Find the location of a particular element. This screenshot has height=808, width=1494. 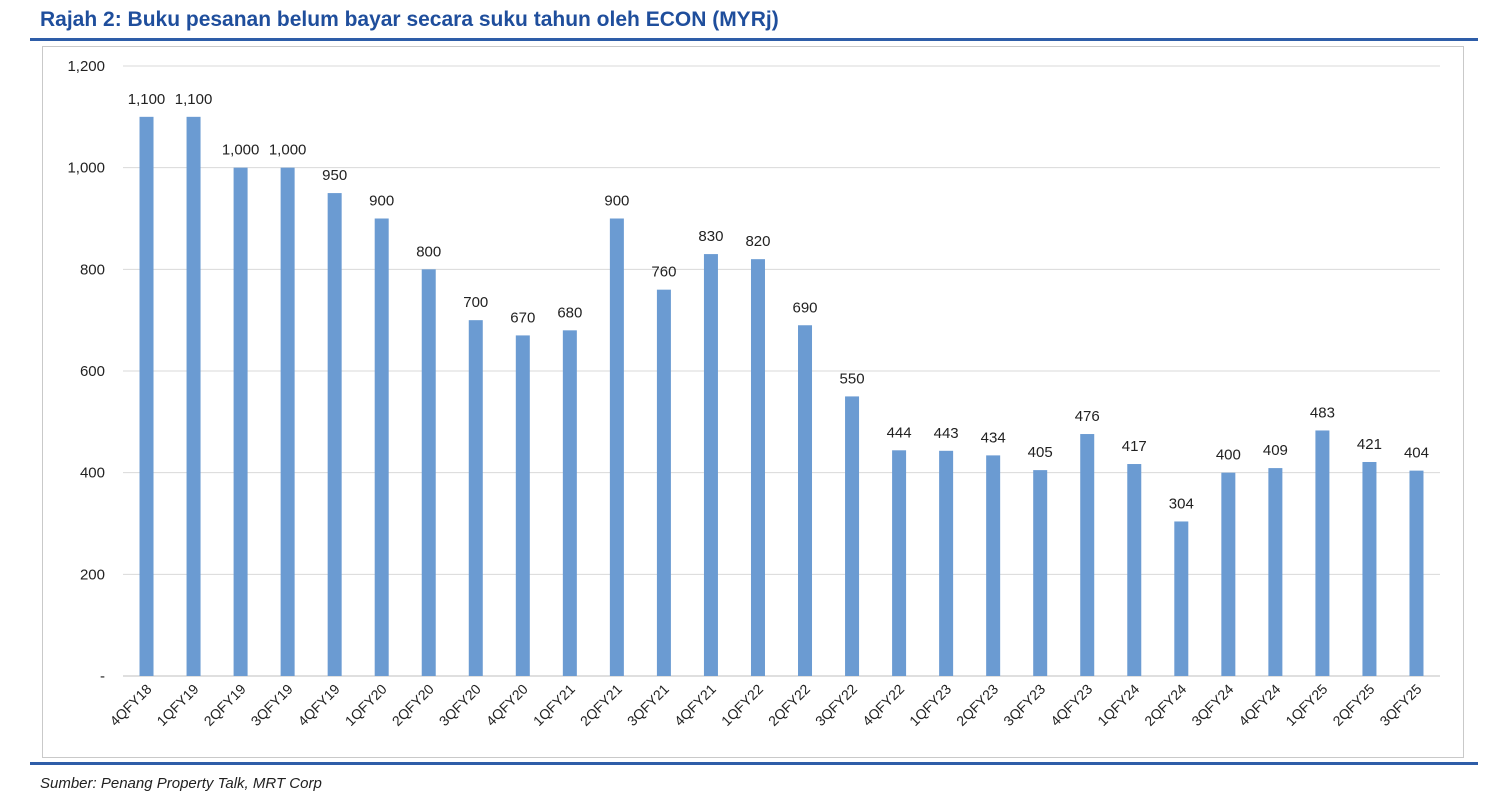

x-tick-label: 3QFY25 is located at coordinates (1400, 705).